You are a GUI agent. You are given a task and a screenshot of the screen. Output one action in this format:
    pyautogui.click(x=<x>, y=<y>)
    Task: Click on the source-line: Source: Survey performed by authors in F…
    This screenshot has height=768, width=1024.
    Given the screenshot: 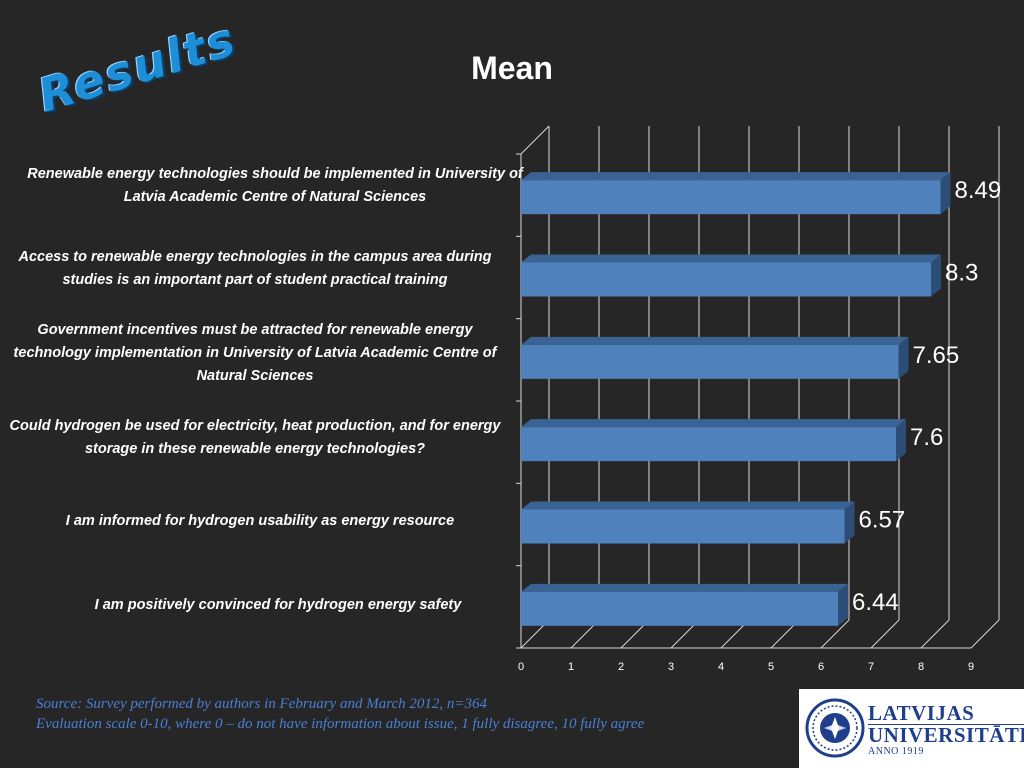 What is the action you would take?
    pyautogui.click(x=262, y=704)
    